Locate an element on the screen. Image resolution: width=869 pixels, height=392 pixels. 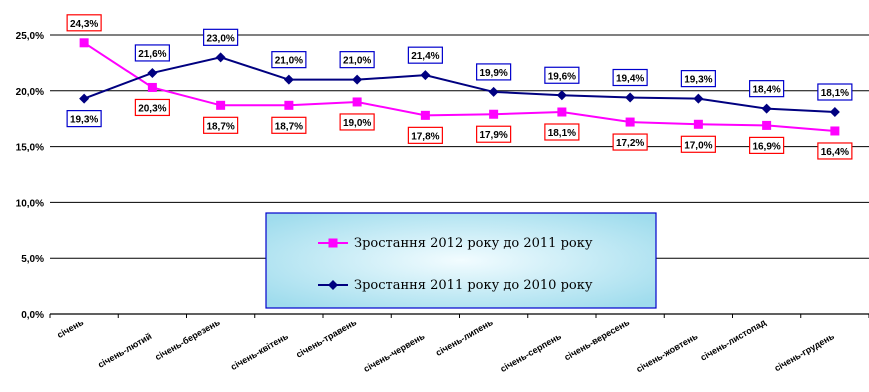
x-tick-label: січень-березень is located at coordinates (187, 339).